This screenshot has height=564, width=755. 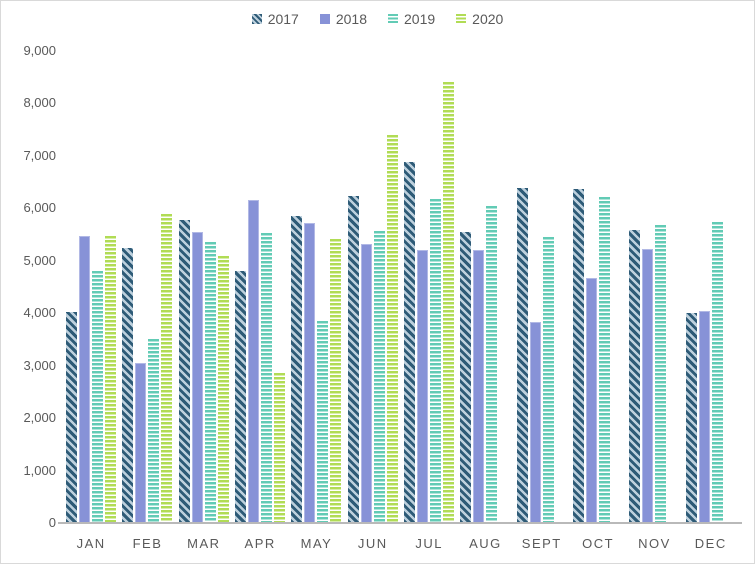 I want to click on bar-2019-dec, so click(x=717, y=372).